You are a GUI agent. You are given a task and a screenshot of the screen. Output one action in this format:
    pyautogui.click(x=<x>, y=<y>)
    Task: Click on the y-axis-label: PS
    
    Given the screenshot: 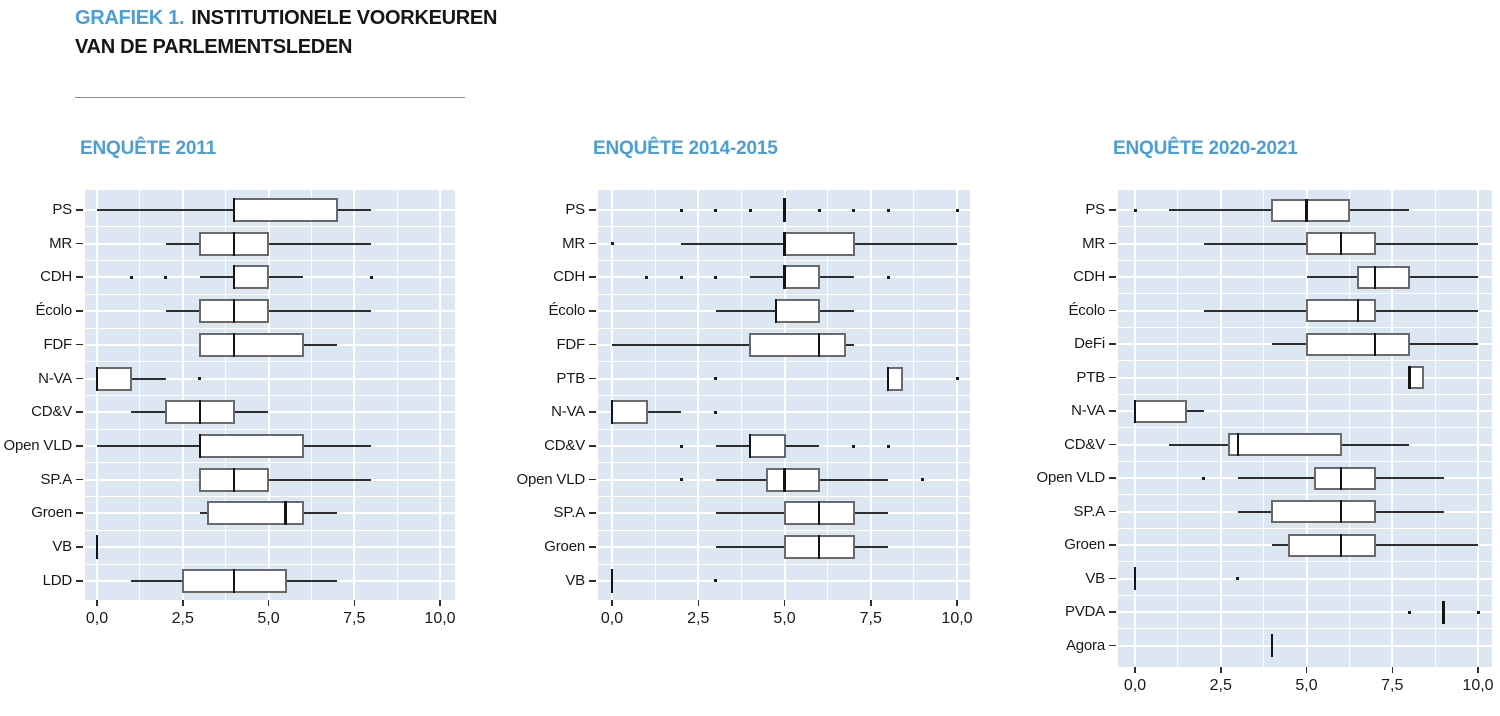 What is the action you would take?
    pyautogui.click(x=575, y=209)
    